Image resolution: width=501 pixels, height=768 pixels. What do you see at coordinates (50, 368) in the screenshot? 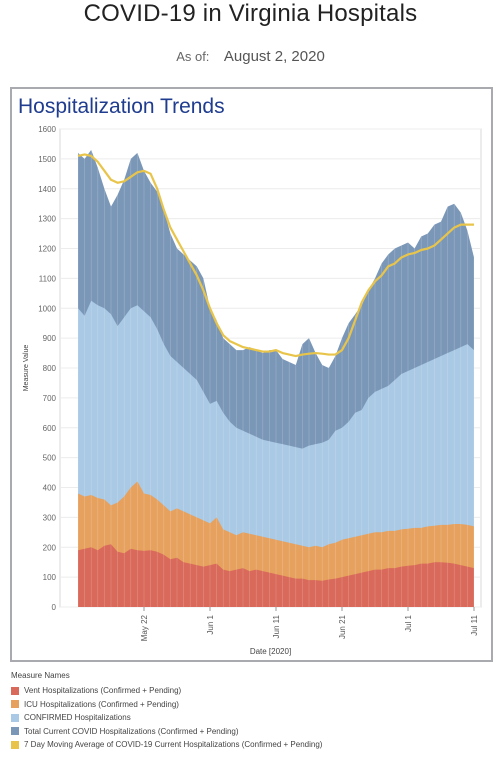
I see `y-tick-label: 800` at bounding box center [50, 368].